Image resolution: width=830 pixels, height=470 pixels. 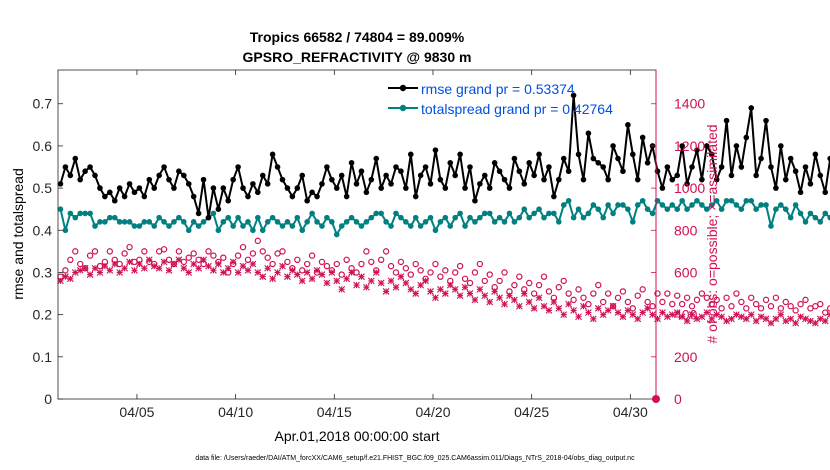 I want to click on legend-rmse-label: rmse grand pr = 0.53374, so click(x=498, y=89).